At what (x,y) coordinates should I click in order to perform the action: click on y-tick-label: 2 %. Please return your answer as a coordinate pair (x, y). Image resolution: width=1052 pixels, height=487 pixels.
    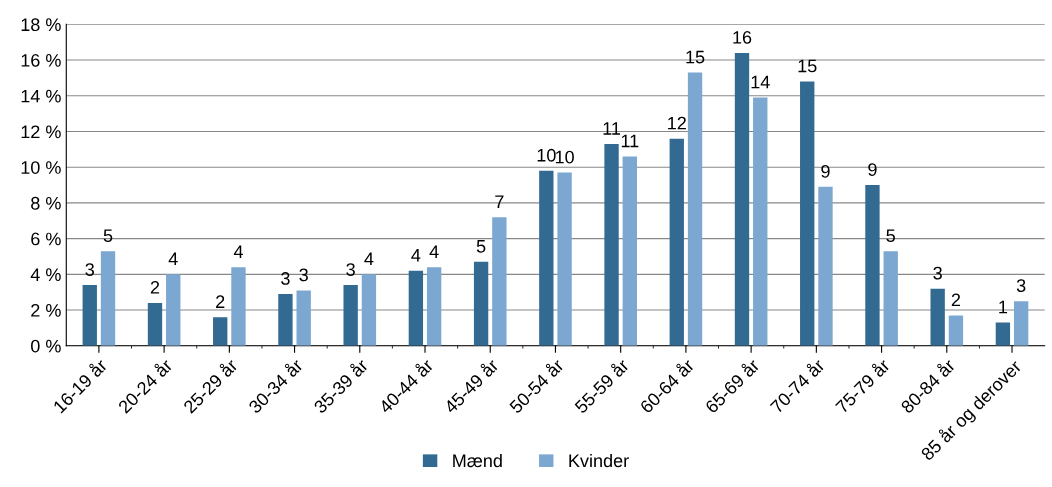
    Looking at the image, I should click on (46, 310).